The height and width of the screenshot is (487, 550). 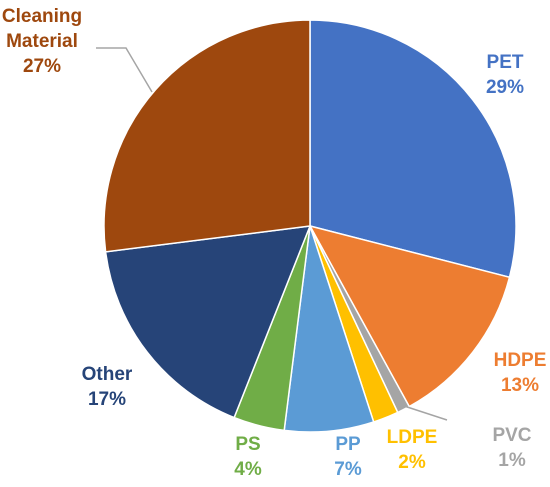 I want to click on slice-percent-label: 1%, so click(x=512, y=460).